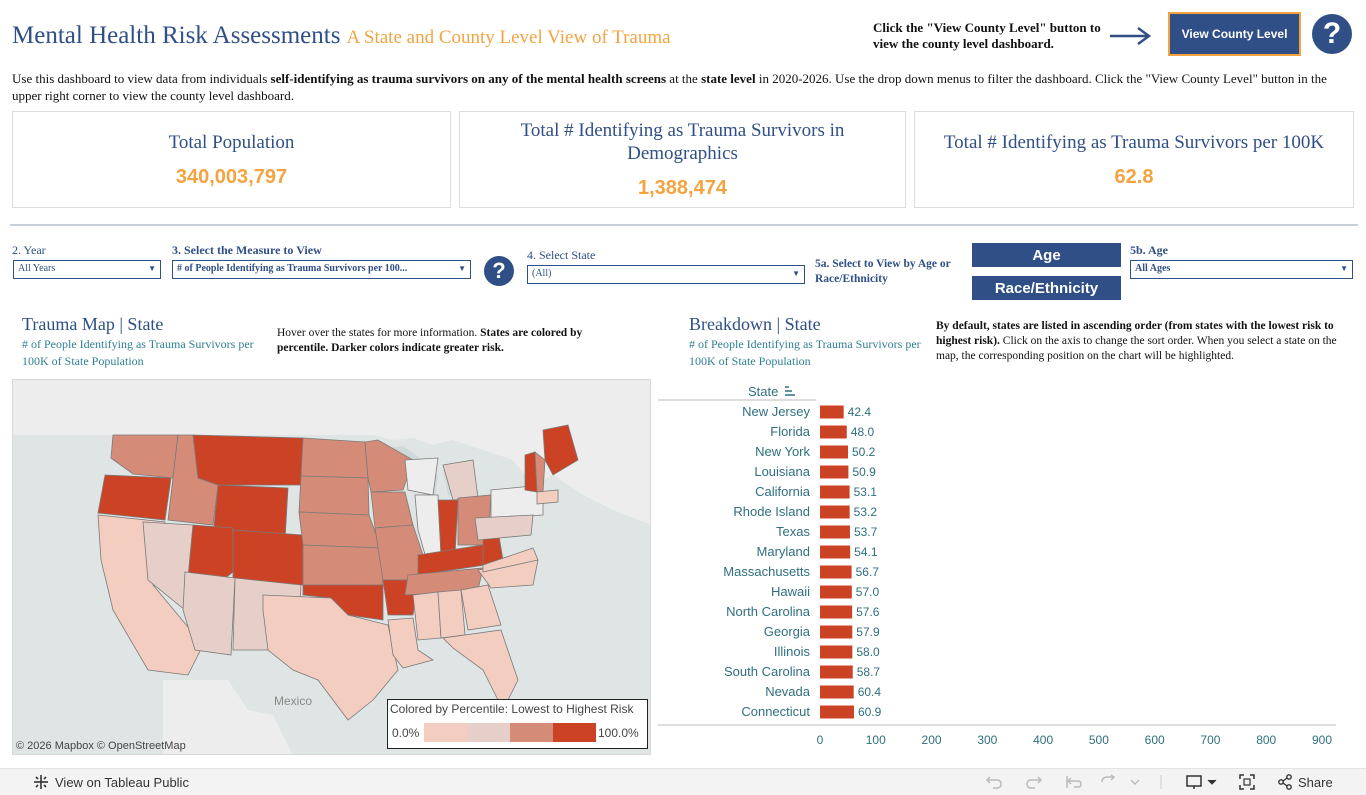 Image resolution: width=1366 pixels, height=795 pixels. Describe the element at coordinates (775, 711) in the screenshot. I see `bar-category-label: Connecticut` at that location.